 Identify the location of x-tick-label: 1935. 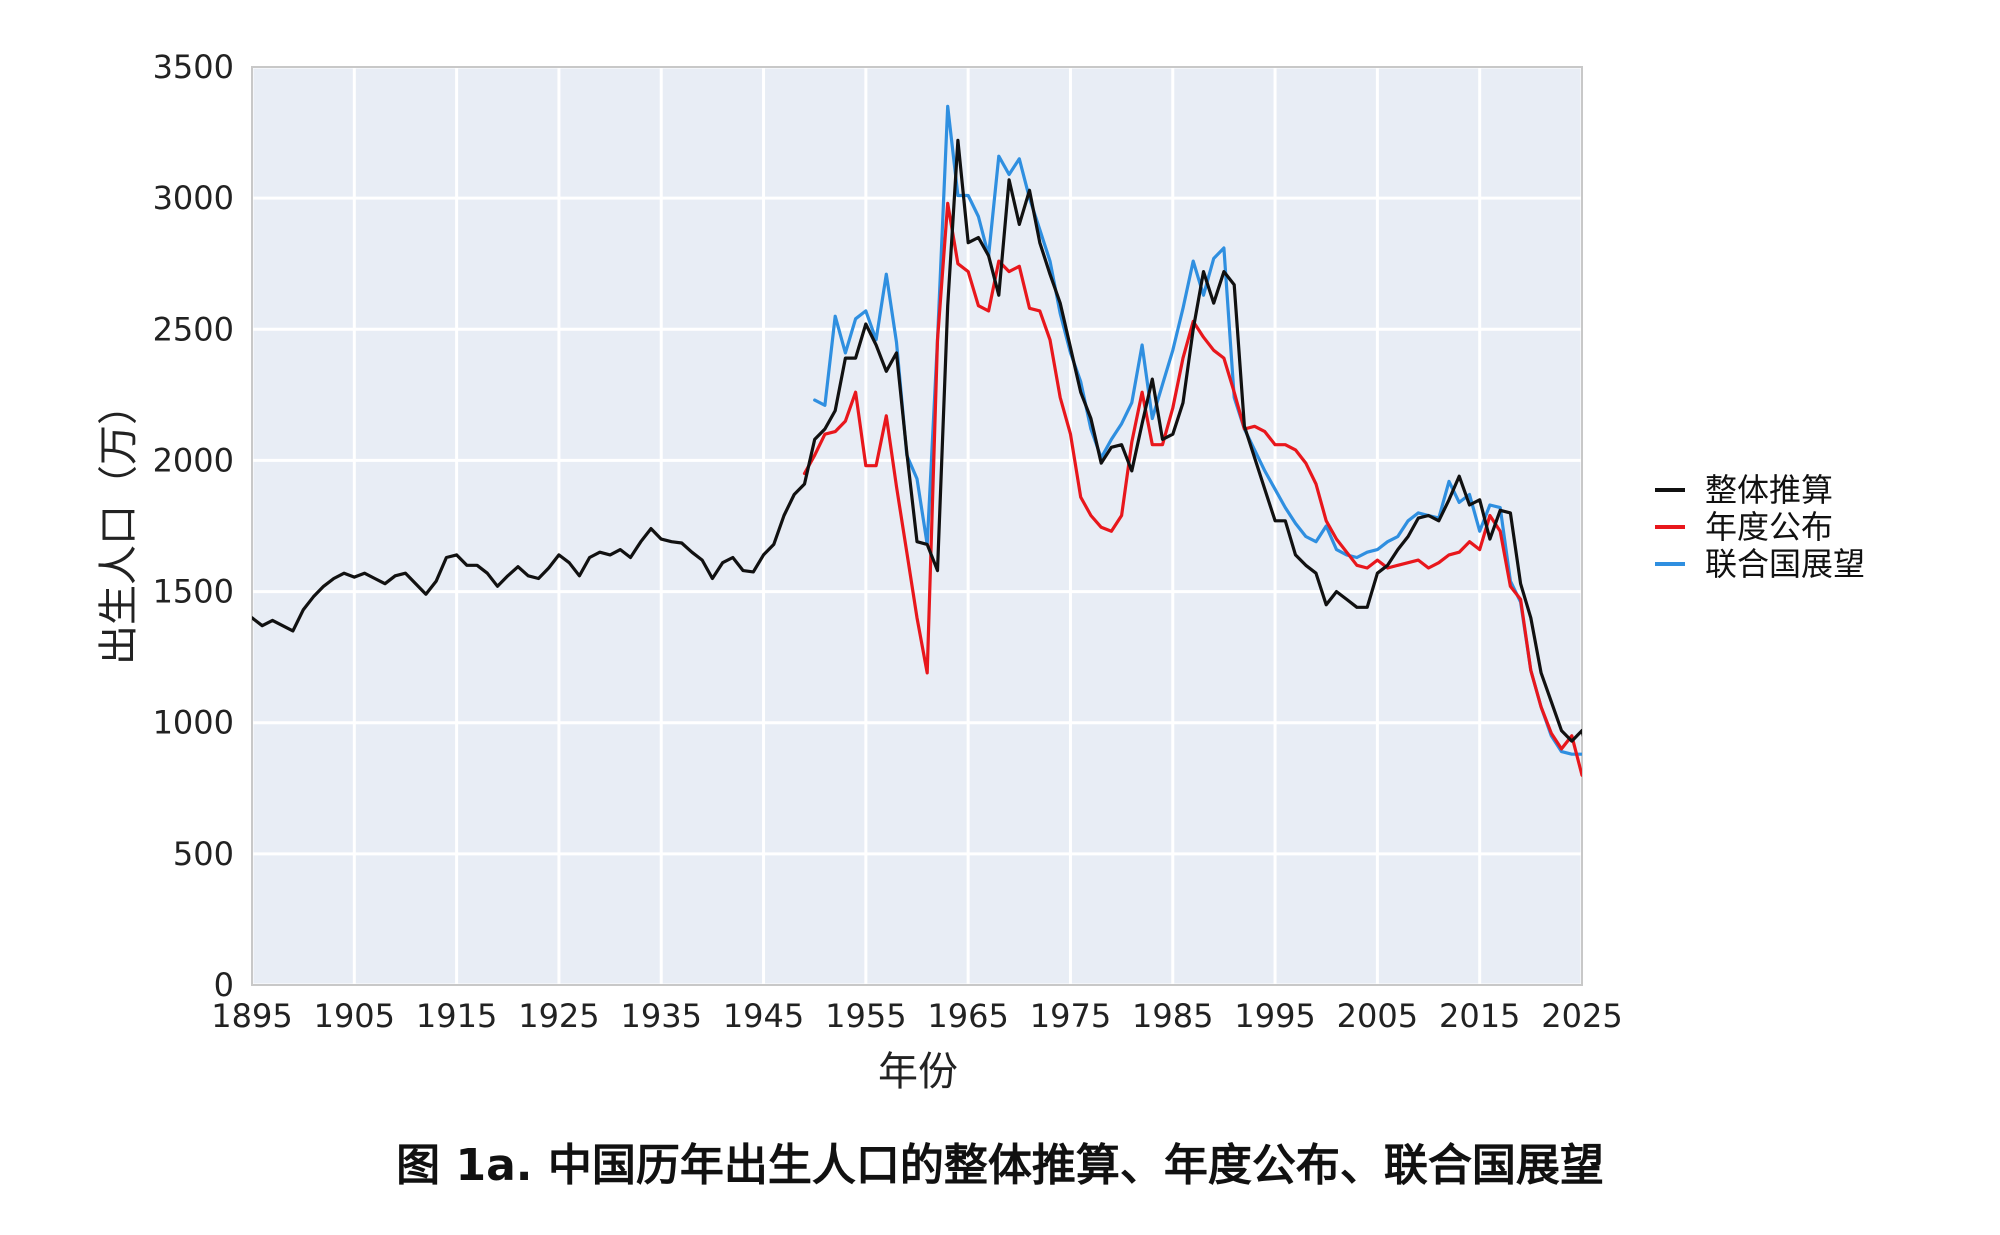
(661, 1016).